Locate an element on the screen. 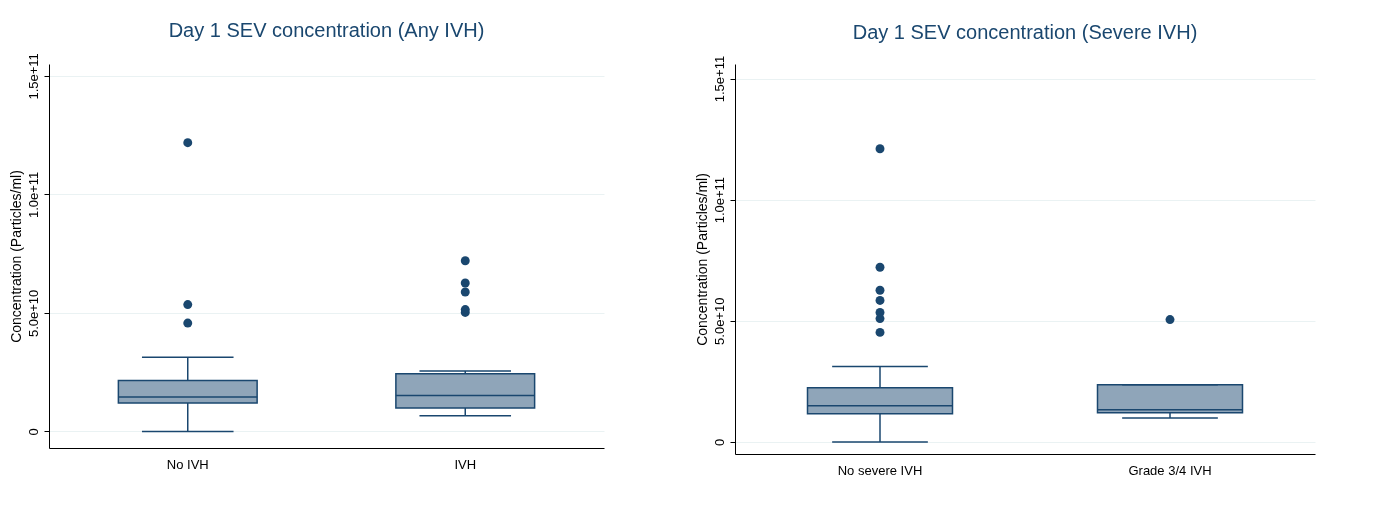 The height and width of the screenshot is (507, 1389). x-tick-label: No severe IVH is located at coordinates (880, 470).